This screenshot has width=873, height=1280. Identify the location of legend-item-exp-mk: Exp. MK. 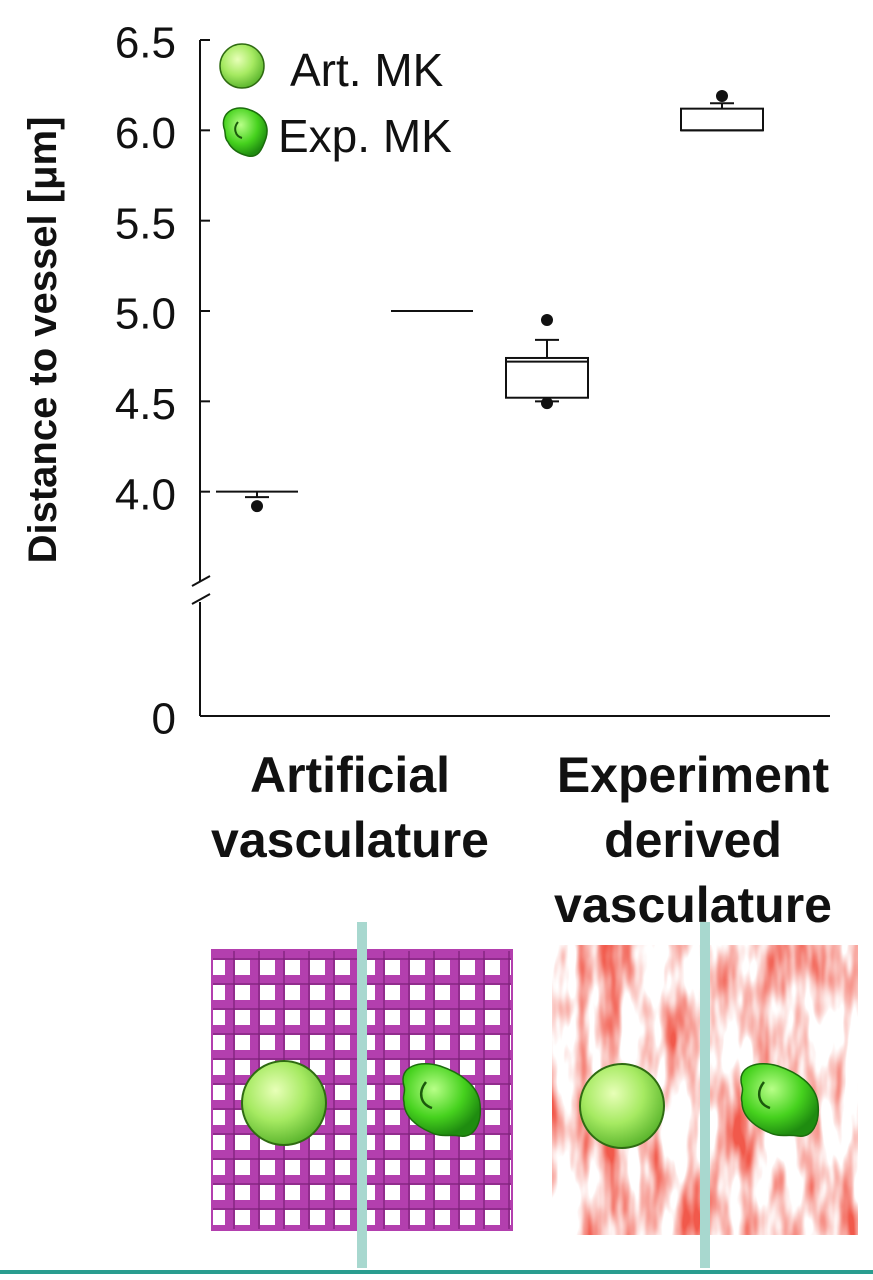
(337, 134).